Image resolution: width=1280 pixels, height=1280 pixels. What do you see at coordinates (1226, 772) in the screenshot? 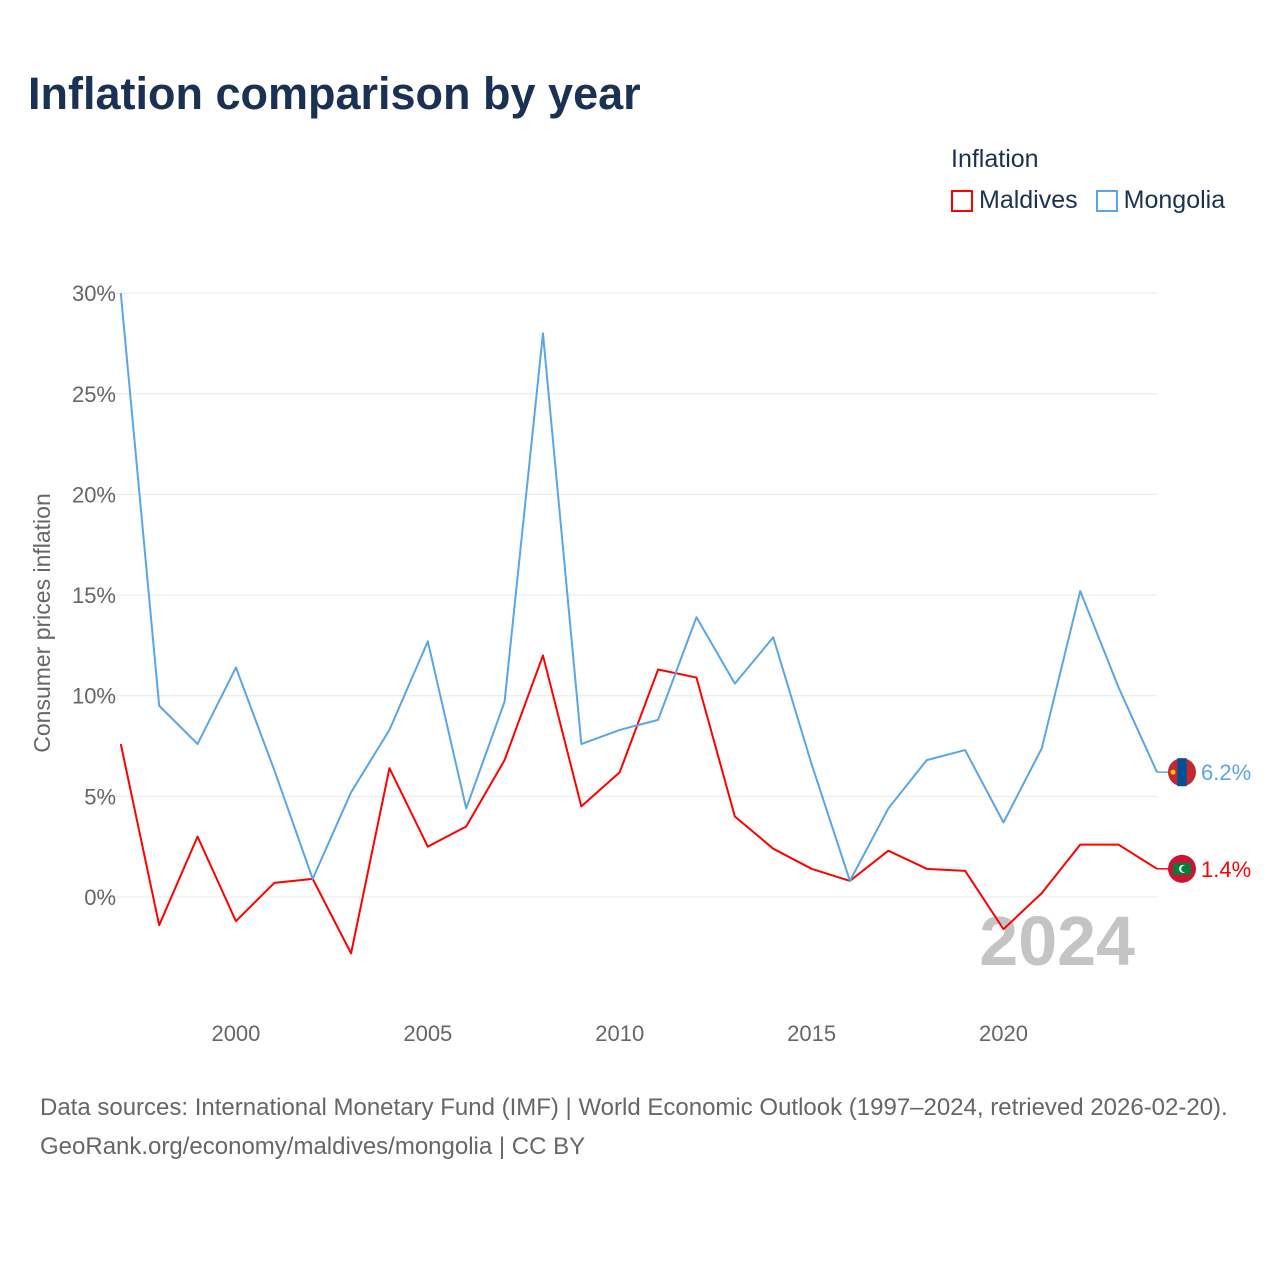
I see `end-value-label: 6.2%` at bounding box center [1226, 772].